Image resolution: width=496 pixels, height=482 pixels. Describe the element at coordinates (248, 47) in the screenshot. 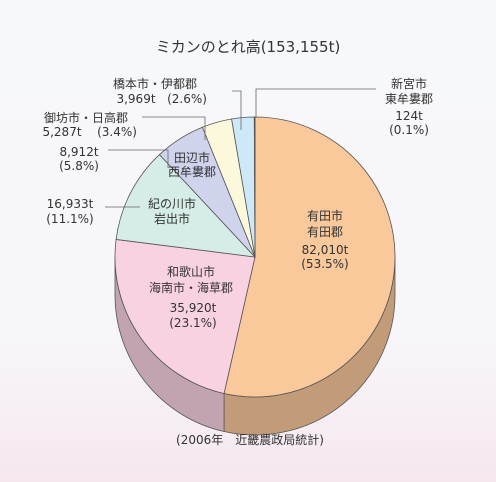

I see `chart-title: ミカンのとれ高(153,155t)` at that location.